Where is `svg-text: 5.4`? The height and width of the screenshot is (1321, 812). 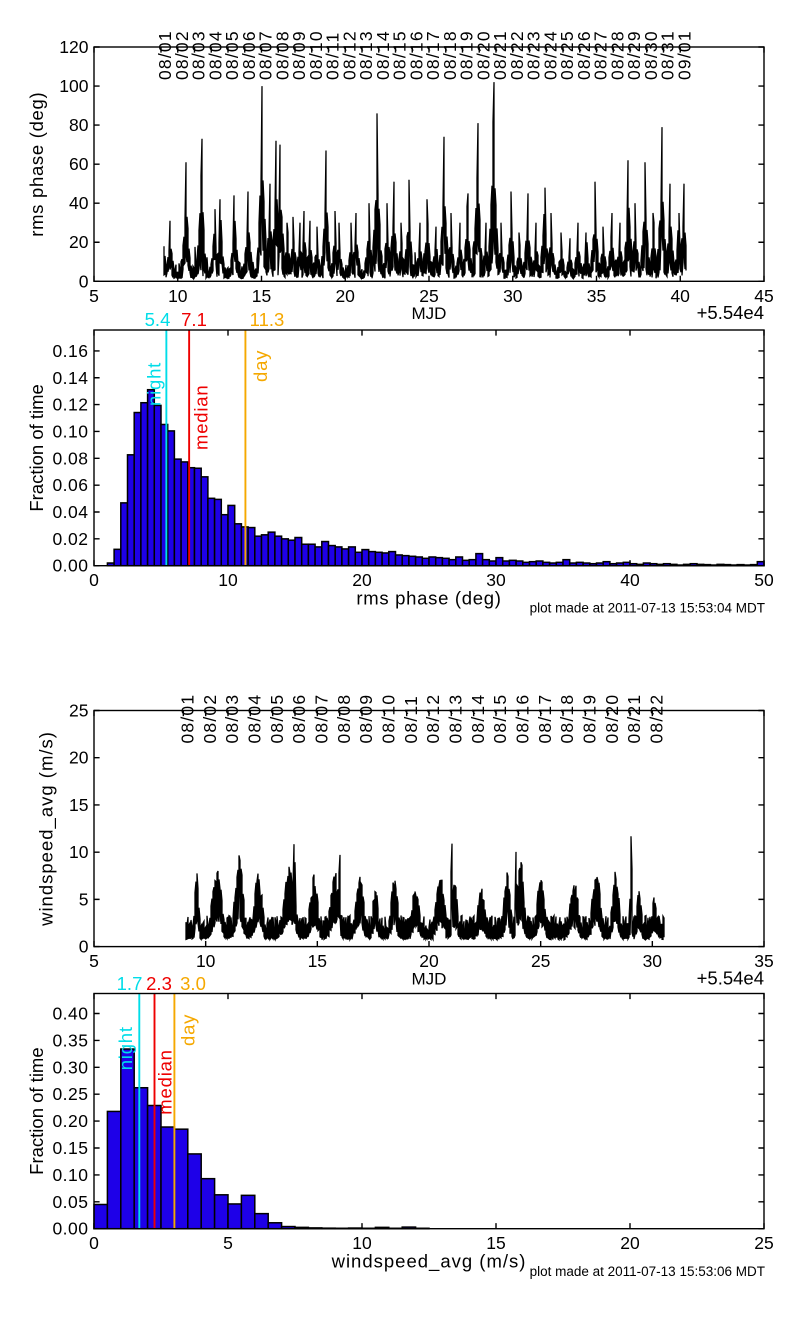
svg-text: 5.4 is located at coordinates (158, 319).